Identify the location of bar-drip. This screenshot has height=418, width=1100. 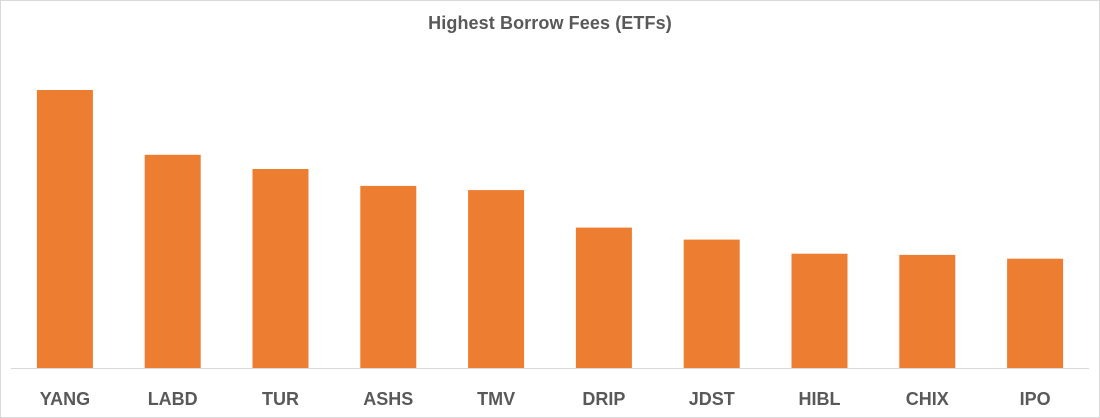
(603, 297).